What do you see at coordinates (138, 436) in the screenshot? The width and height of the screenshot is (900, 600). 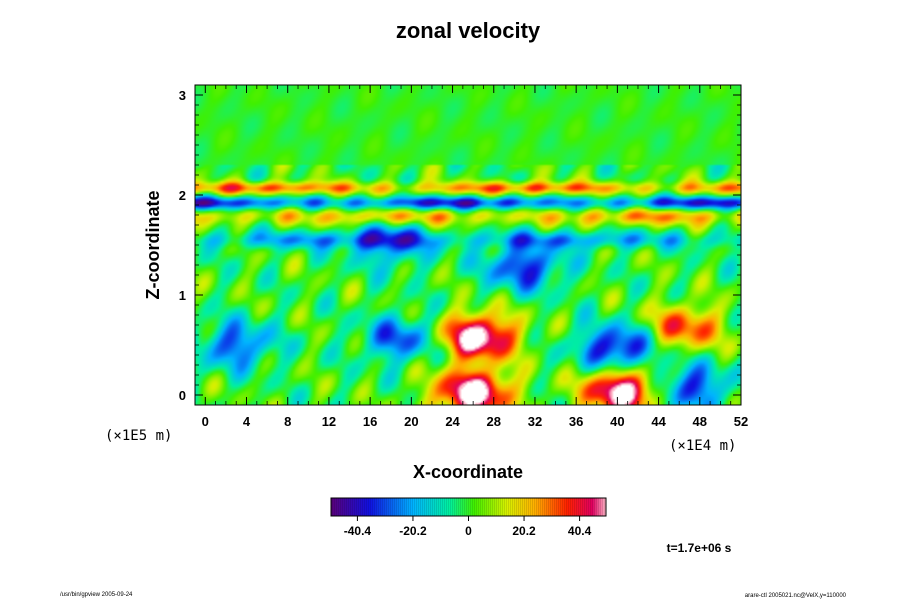 I see `y-scale-note: (×1E5 m)` at bounding box center [138, 436].